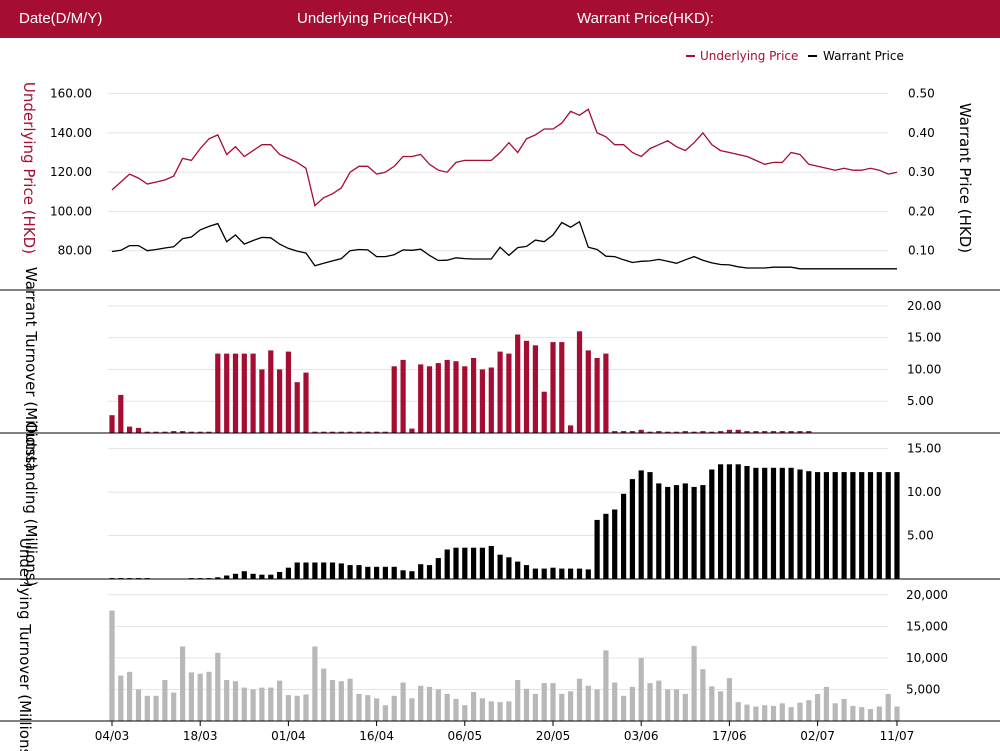 This screenshot has width=1000, height=751. I want to click on y-tick-label-left: 140.00, so click(71, 133).